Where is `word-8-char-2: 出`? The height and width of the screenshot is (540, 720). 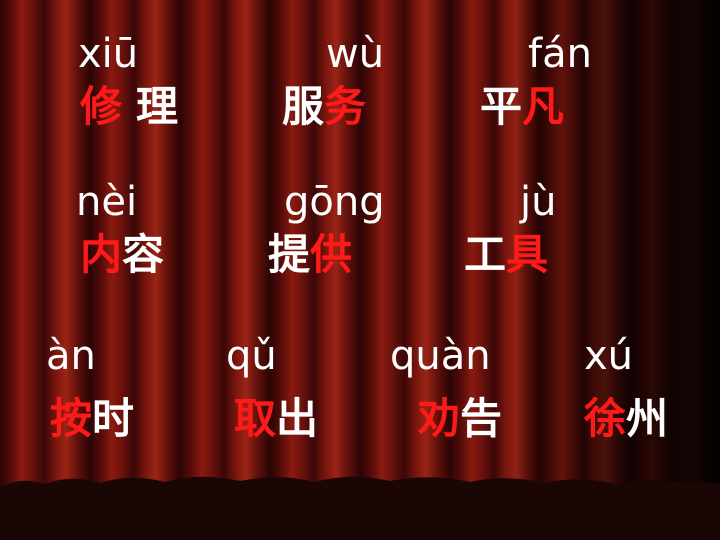 word-8-char-2: 出 is located at coordinates (297, 418).